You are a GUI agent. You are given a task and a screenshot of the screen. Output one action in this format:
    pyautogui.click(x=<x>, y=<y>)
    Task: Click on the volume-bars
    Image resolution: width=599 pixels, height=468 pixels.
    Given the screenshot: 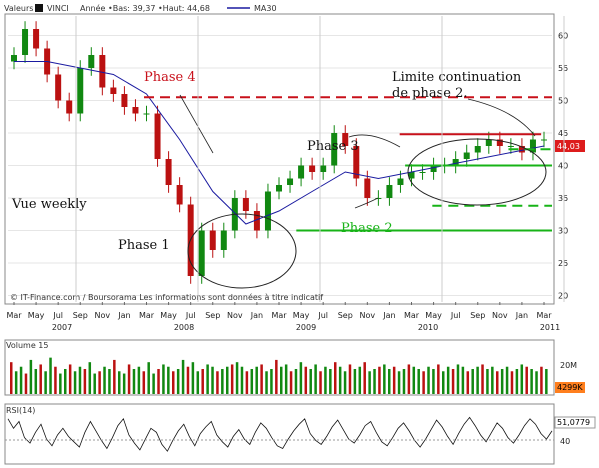 What is the action you would take?
    pyautogui.click(x=279, y=375)
    